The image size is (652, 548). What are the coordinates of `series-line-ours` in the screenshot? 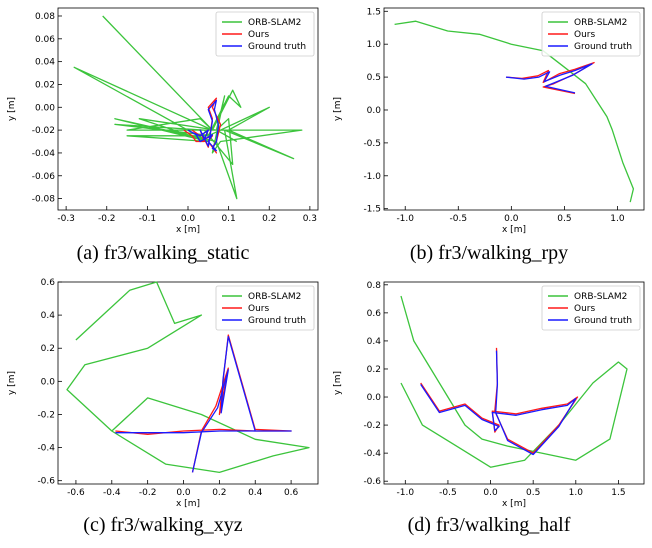 It's located at (550, 78).